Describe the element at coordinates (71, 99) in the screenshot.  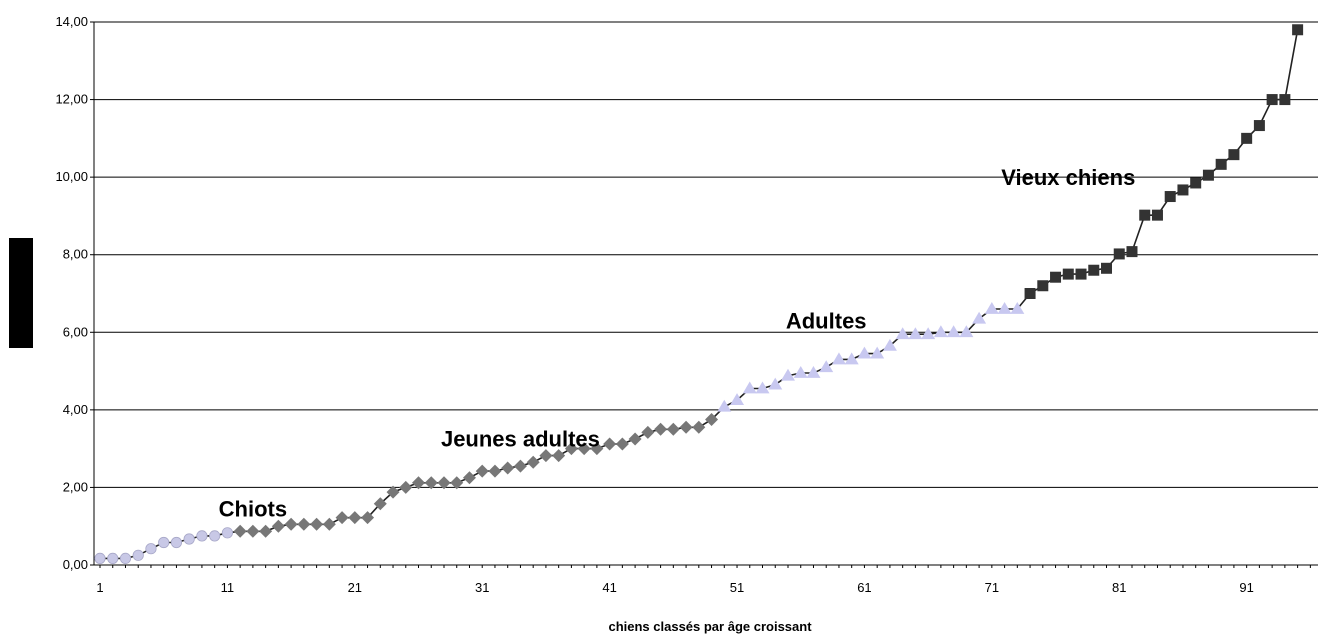
I see `y-tick-label: 12,00` at that location.